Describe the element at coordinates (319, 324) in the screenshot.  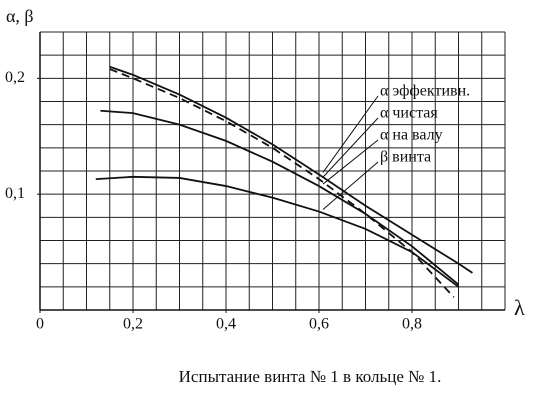
I see `x-tick-label: 0,6` at that location.